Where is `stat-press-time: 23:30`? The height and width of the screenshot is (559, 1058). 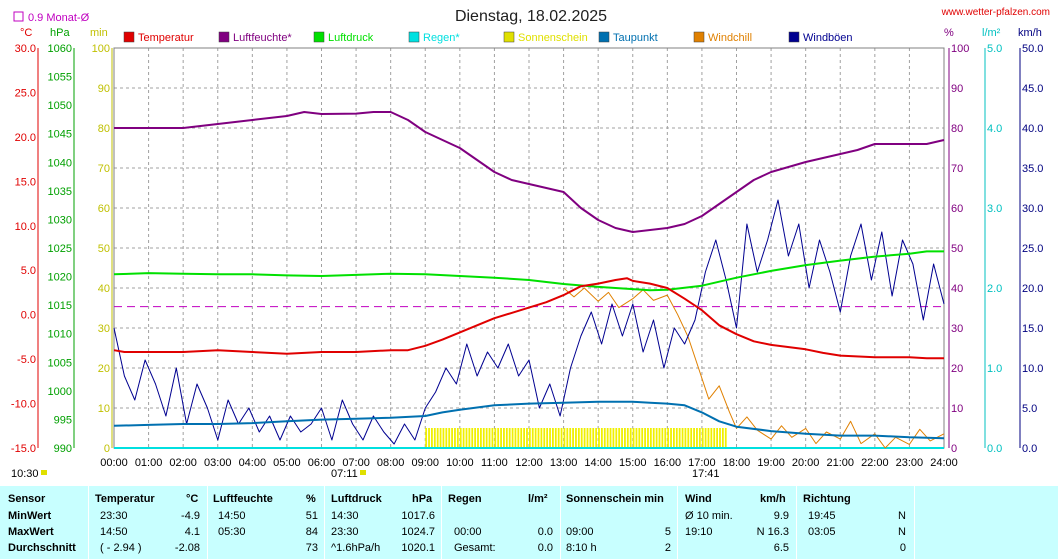 stat-press-time: 23:30 is located at coordinates (345, 532).